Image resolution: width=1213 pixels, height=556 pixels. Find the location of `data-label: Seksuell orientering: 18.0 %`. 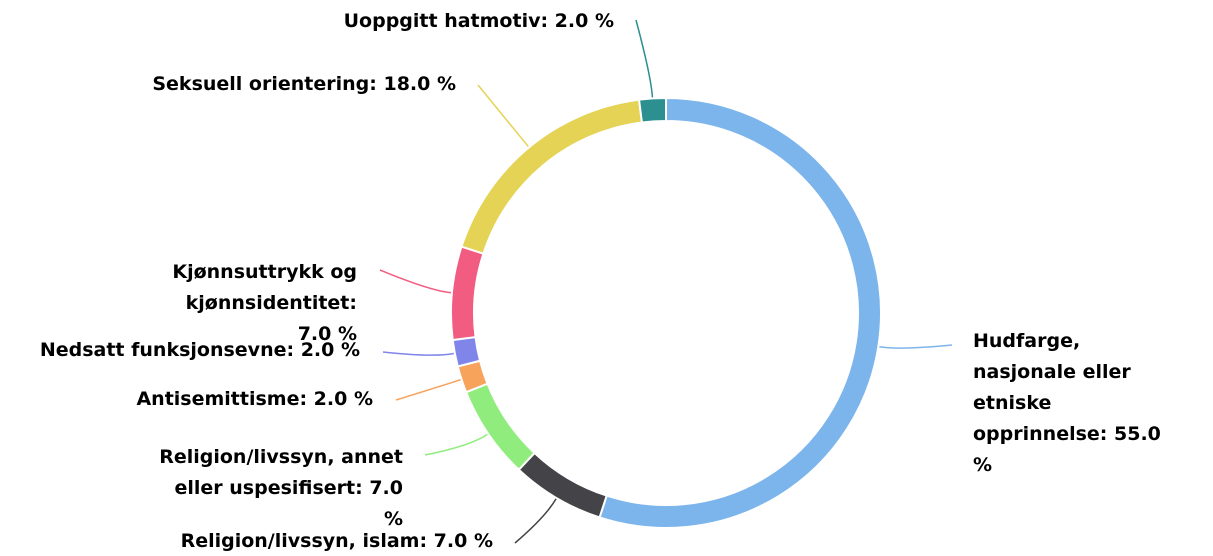

data-label: Seksuell orientering: 18.0 % is located at coordinates (304, 84).